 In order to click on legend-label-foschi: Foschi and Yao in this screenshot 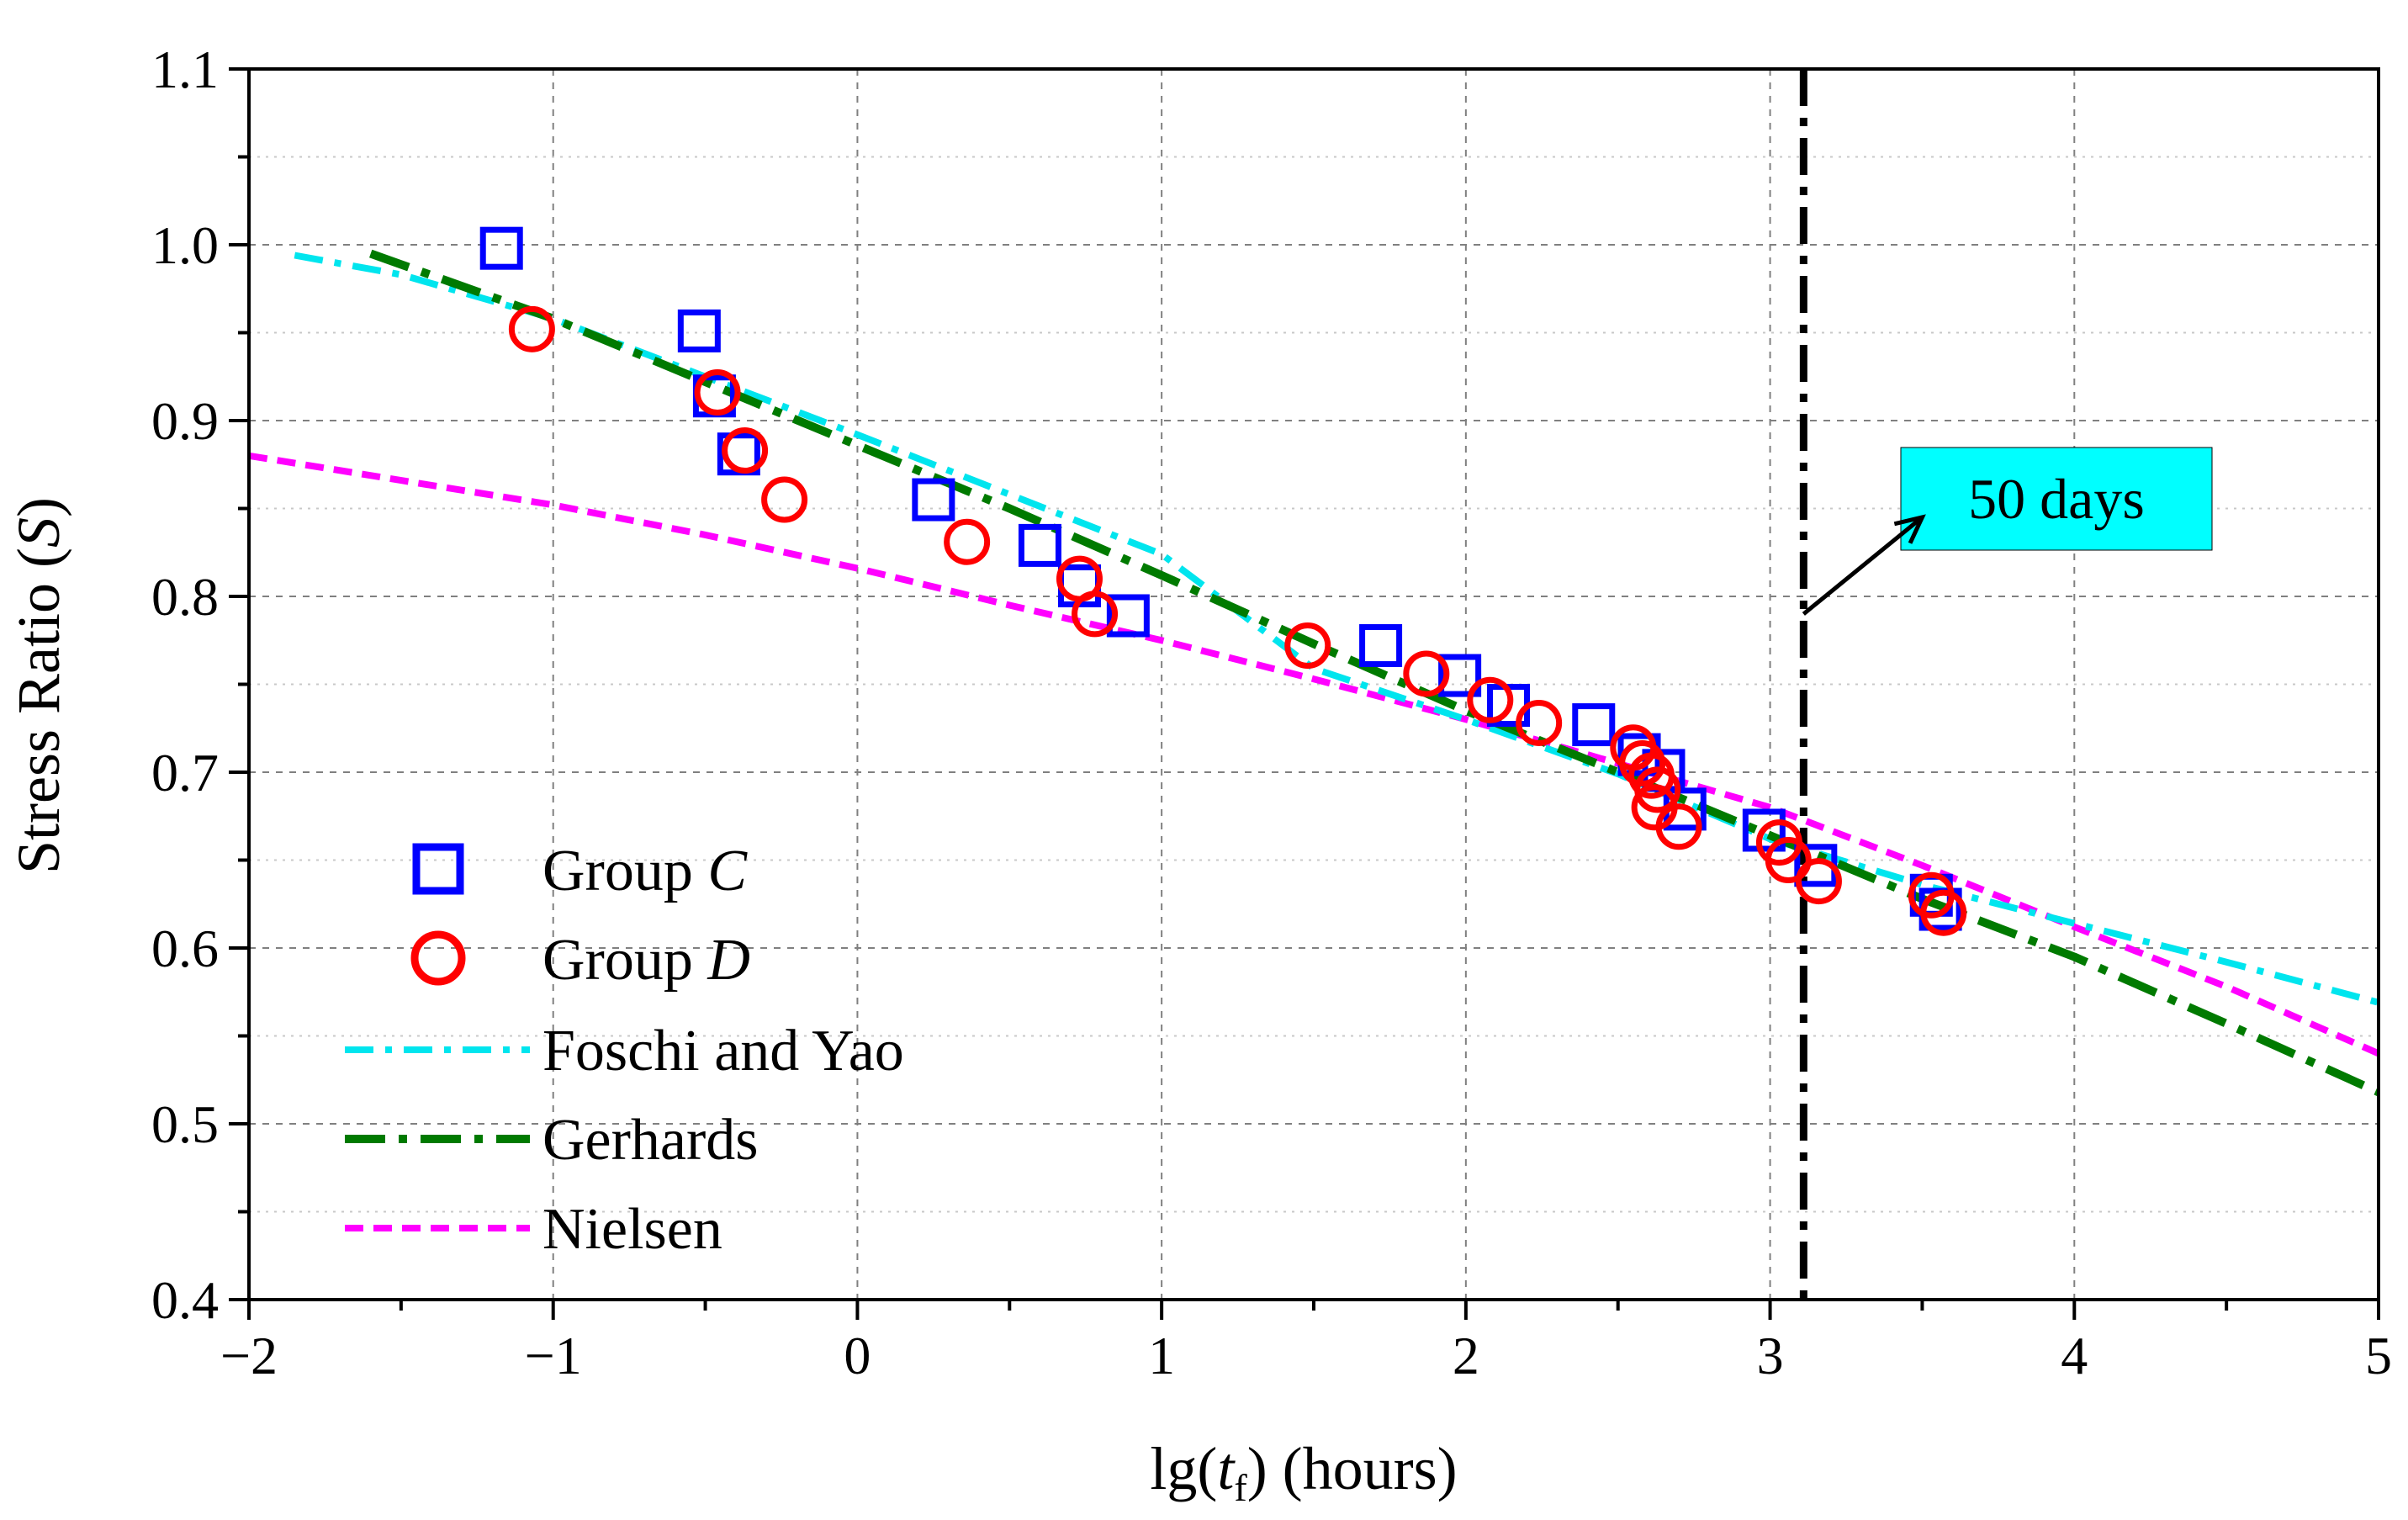, I will do `click(723, 1051)`.